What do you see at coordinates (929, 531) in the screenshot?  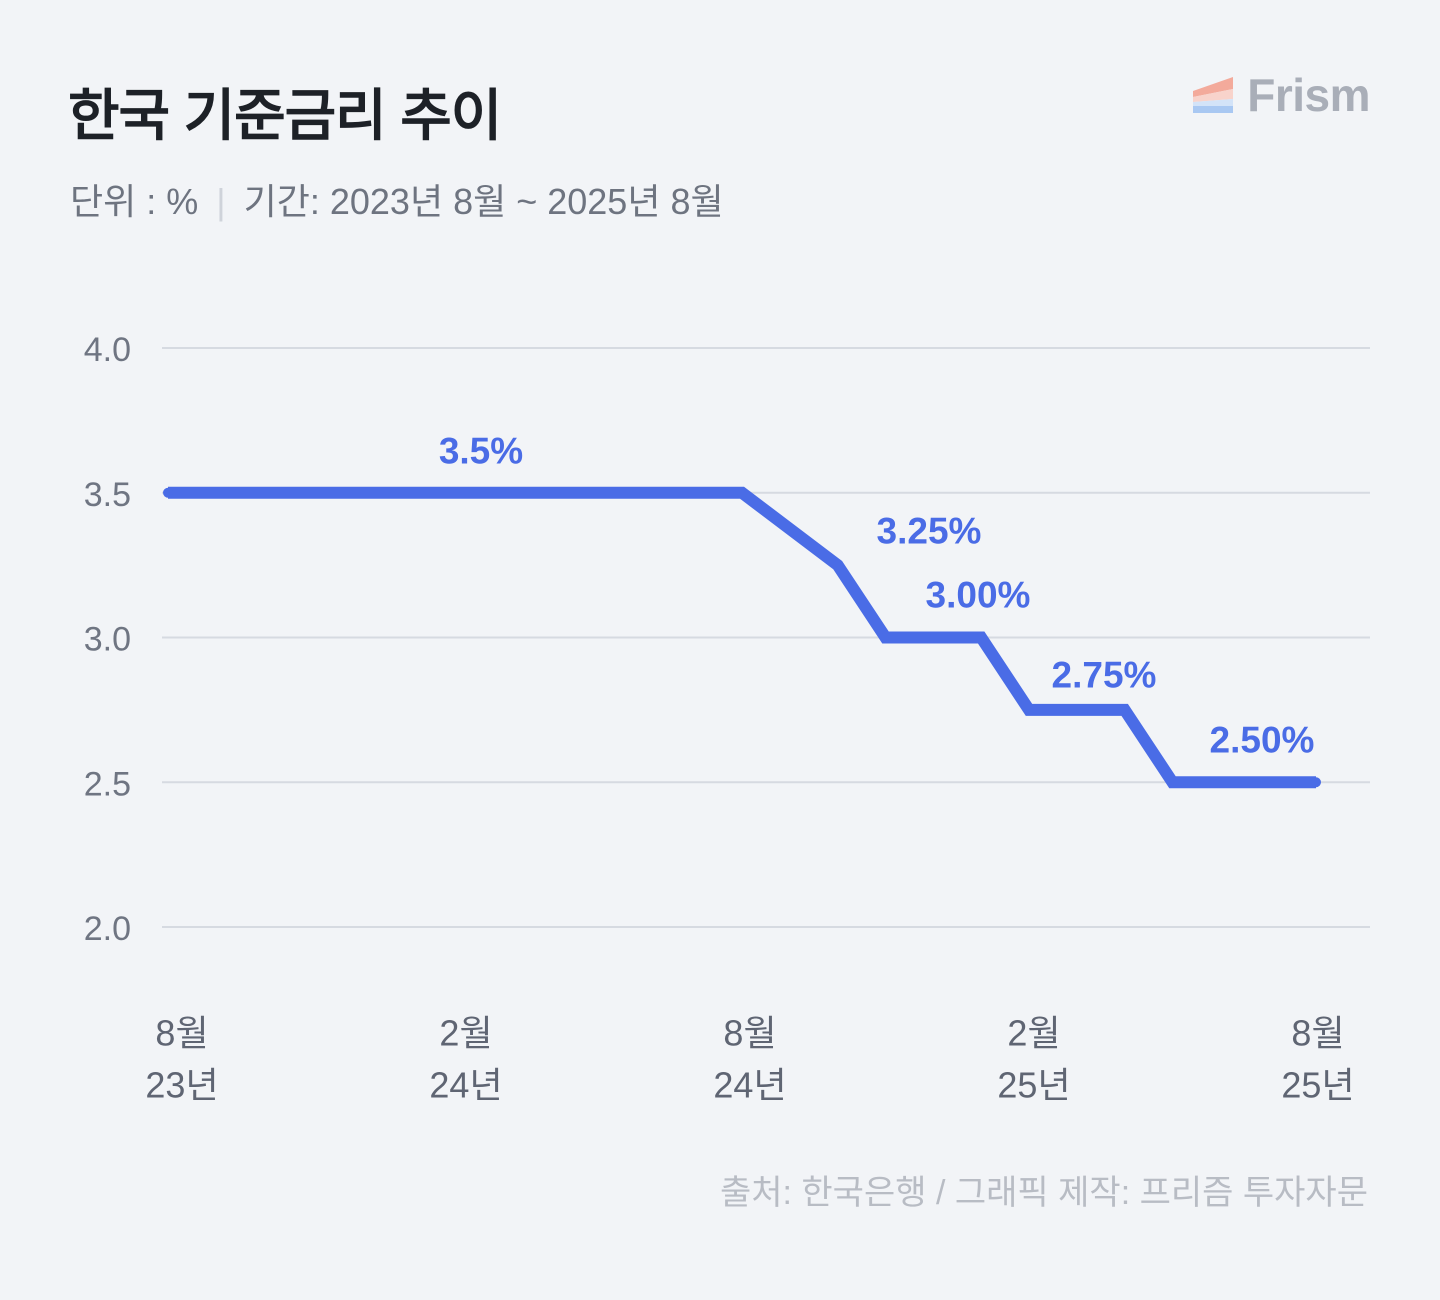 I see `data-label: 3.25%` at bounding box center [929, 531].